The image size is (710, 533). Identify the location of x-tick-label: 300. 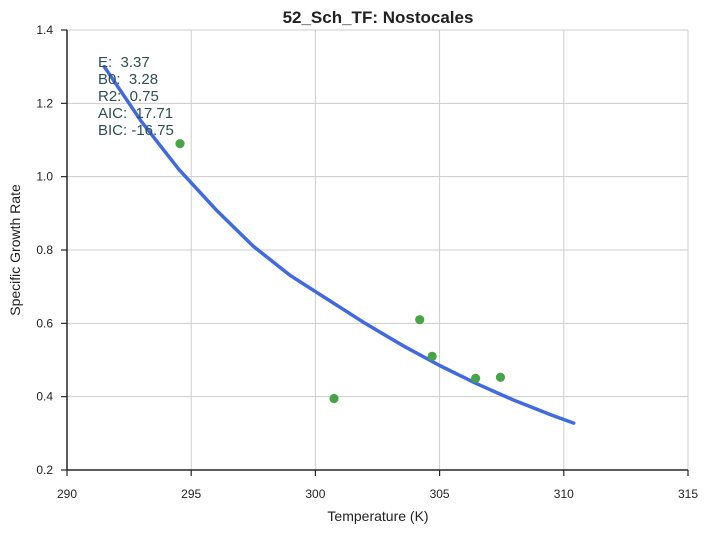
(315, 494).